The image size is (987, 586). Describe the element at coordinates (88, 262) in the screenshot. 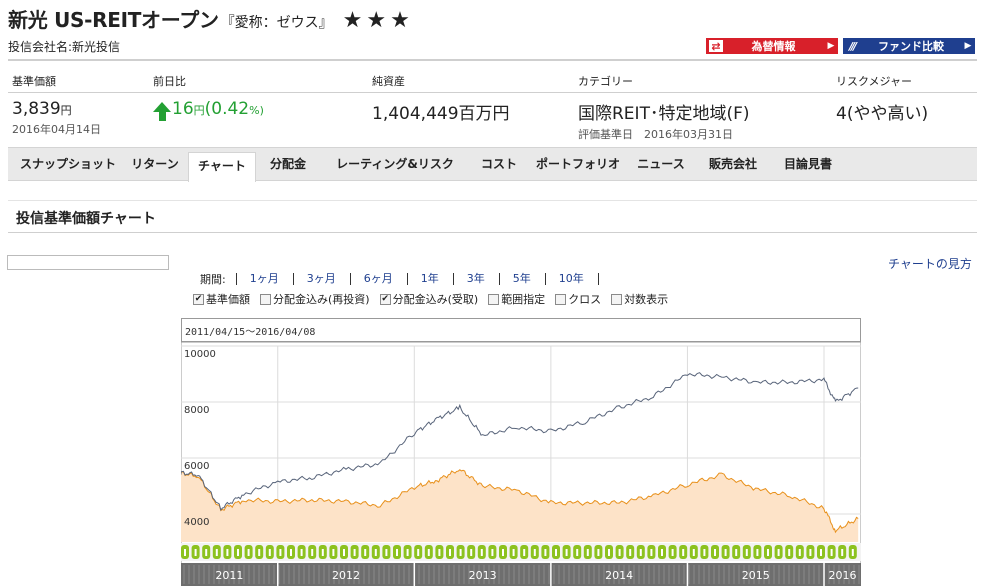

I see `fund-search-box` at that location.